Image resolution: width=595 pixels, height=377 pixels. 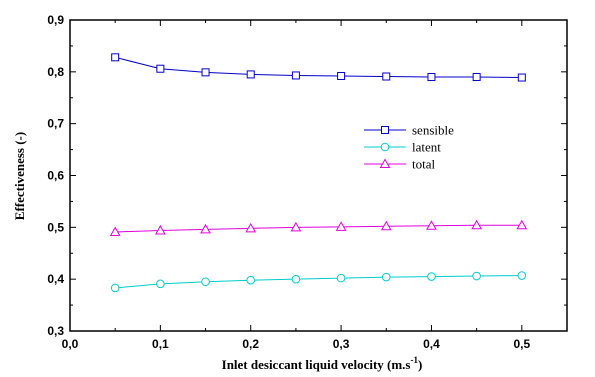 I want to click on x-tick-label: 0,0, so click(x=70, y=344).